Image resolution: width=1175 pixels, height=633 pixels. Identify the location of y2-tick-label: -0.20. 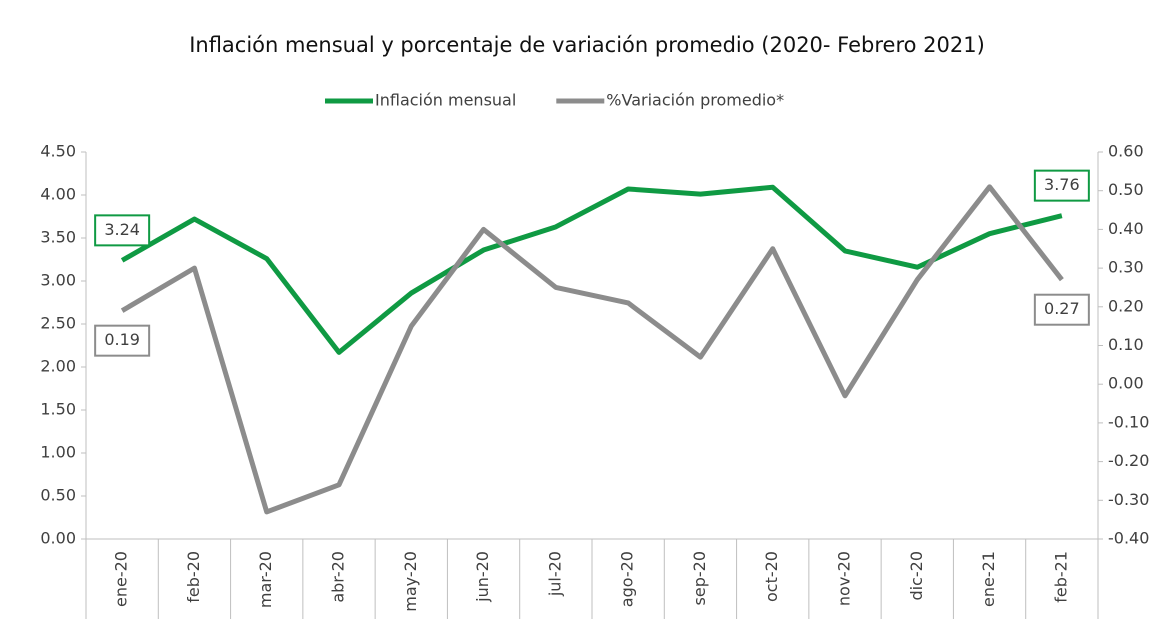
(1128, 460).